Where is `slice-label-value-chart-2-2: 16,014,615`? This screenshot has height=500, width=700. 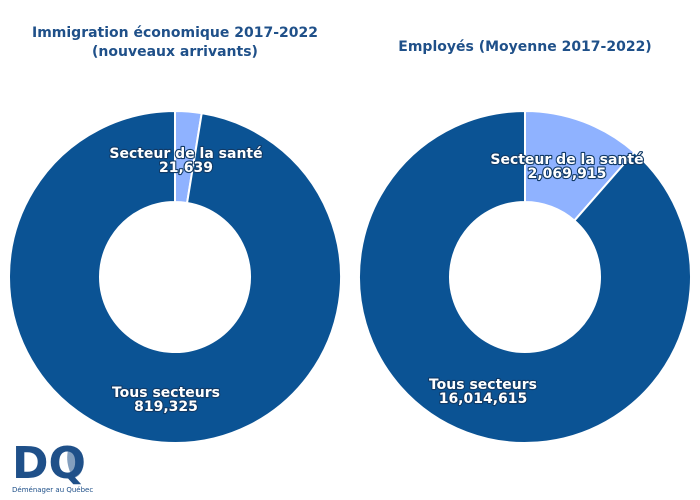 slice-label-value-chart-2-2: 16,014,615 is located at coordinates (483, 399).